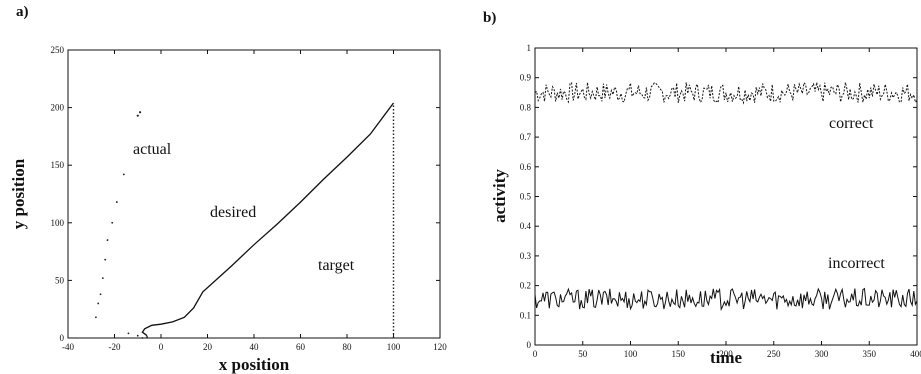 Image resolution: width=921 pixels, height=374 pixels. Describe the element at coordinates (679, 354) in the screenshot. I see `chart-b-xtick-label: 150` at that location.